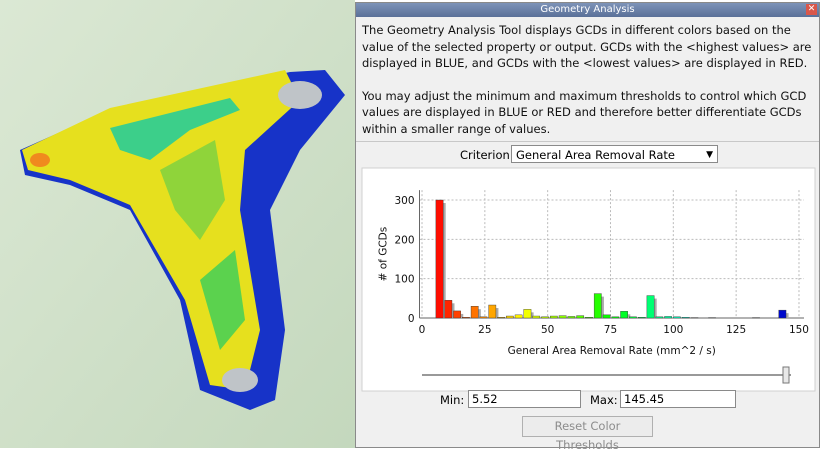 Image resolution: width=822 pixels, height=455 pixels. Describe the element at coordinates (587, 426) in the screenshot. I see `reset-button: Reset Color Thresholds` at that location.